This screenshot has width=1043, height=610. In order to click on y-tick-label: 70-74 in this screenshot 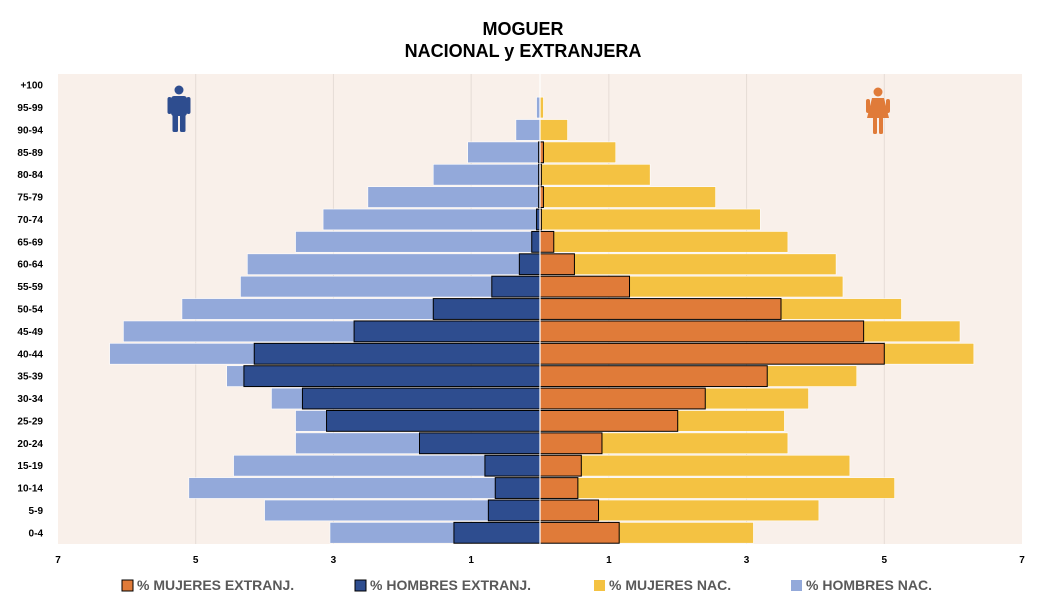, I will do `click(30, 220)`.